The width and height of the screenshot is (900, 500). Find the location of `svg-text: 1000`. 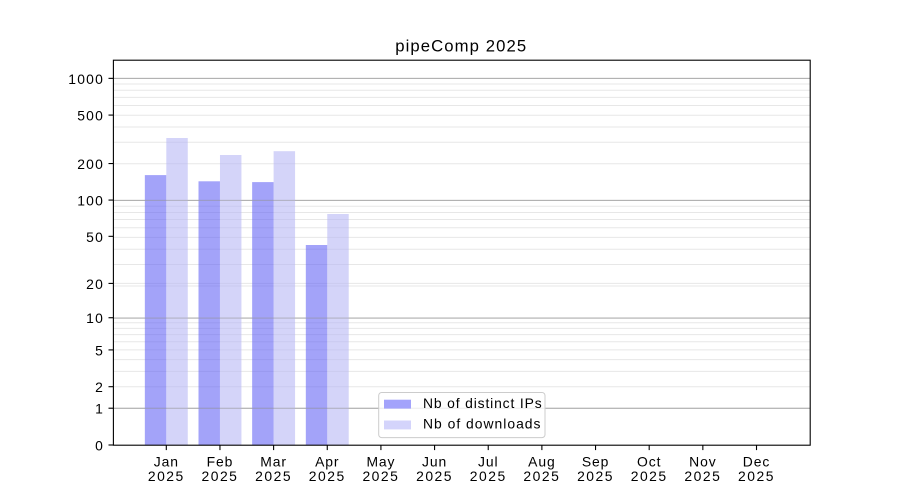

svg-text: 1000 is located at coordinates (86, 79).